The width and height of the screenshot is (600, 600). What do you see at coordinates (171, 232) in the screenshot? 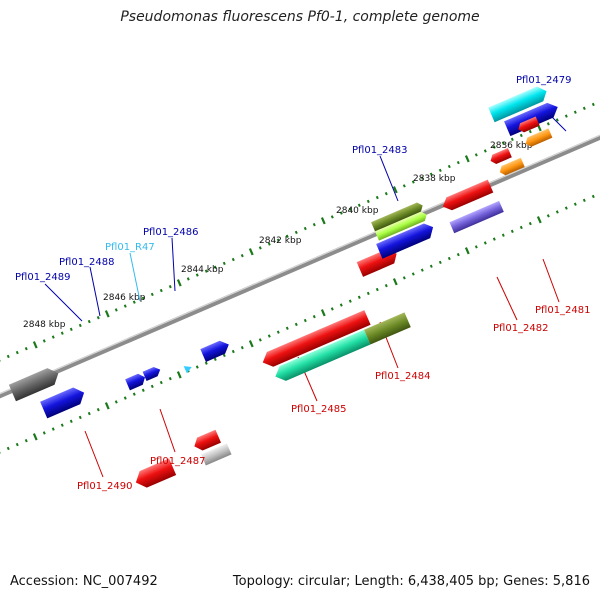
I see `gene-label: Pfl01_2486` at bounding box center [171, 232].